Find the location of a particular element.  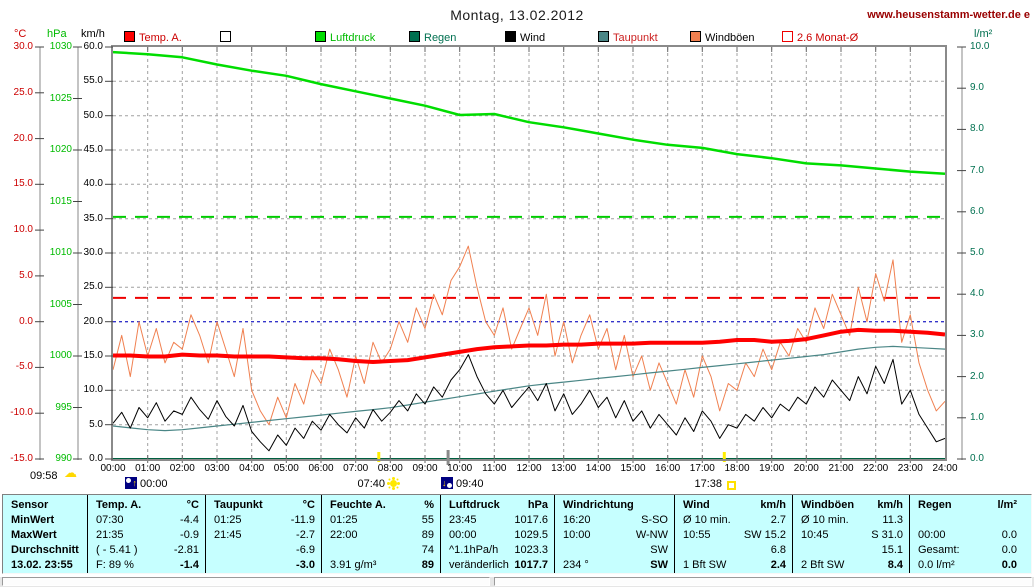

rain-swatch-icon is located at coordinates (414, 36).